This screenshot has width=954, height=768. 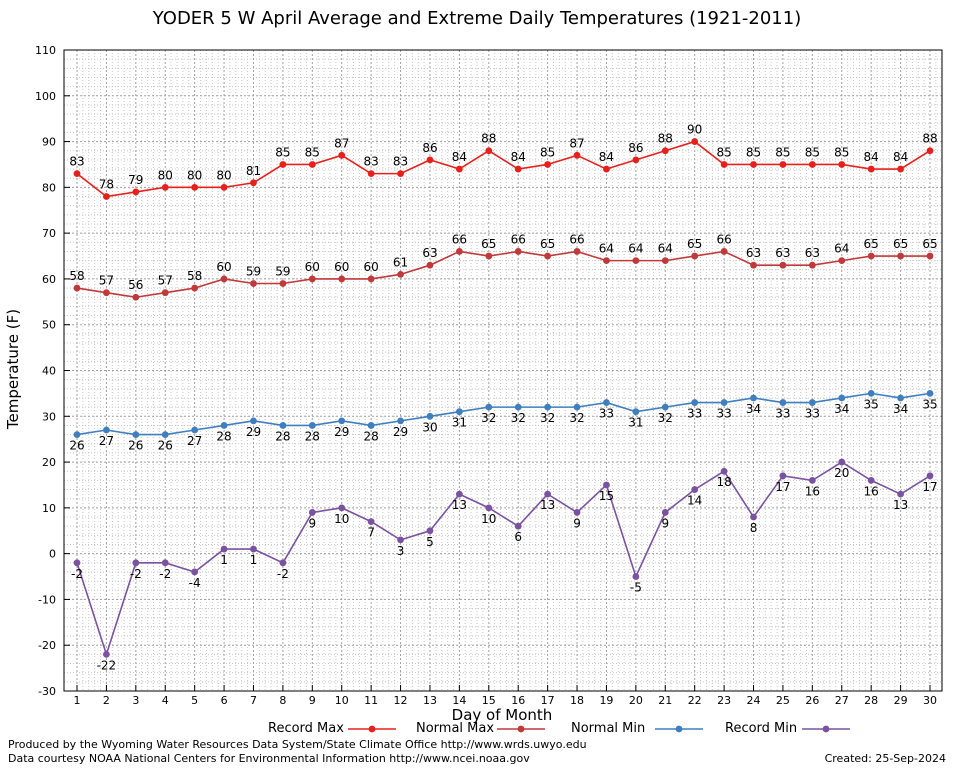 I want to click on x-tick-label: 3, so click(x=135, y=700).